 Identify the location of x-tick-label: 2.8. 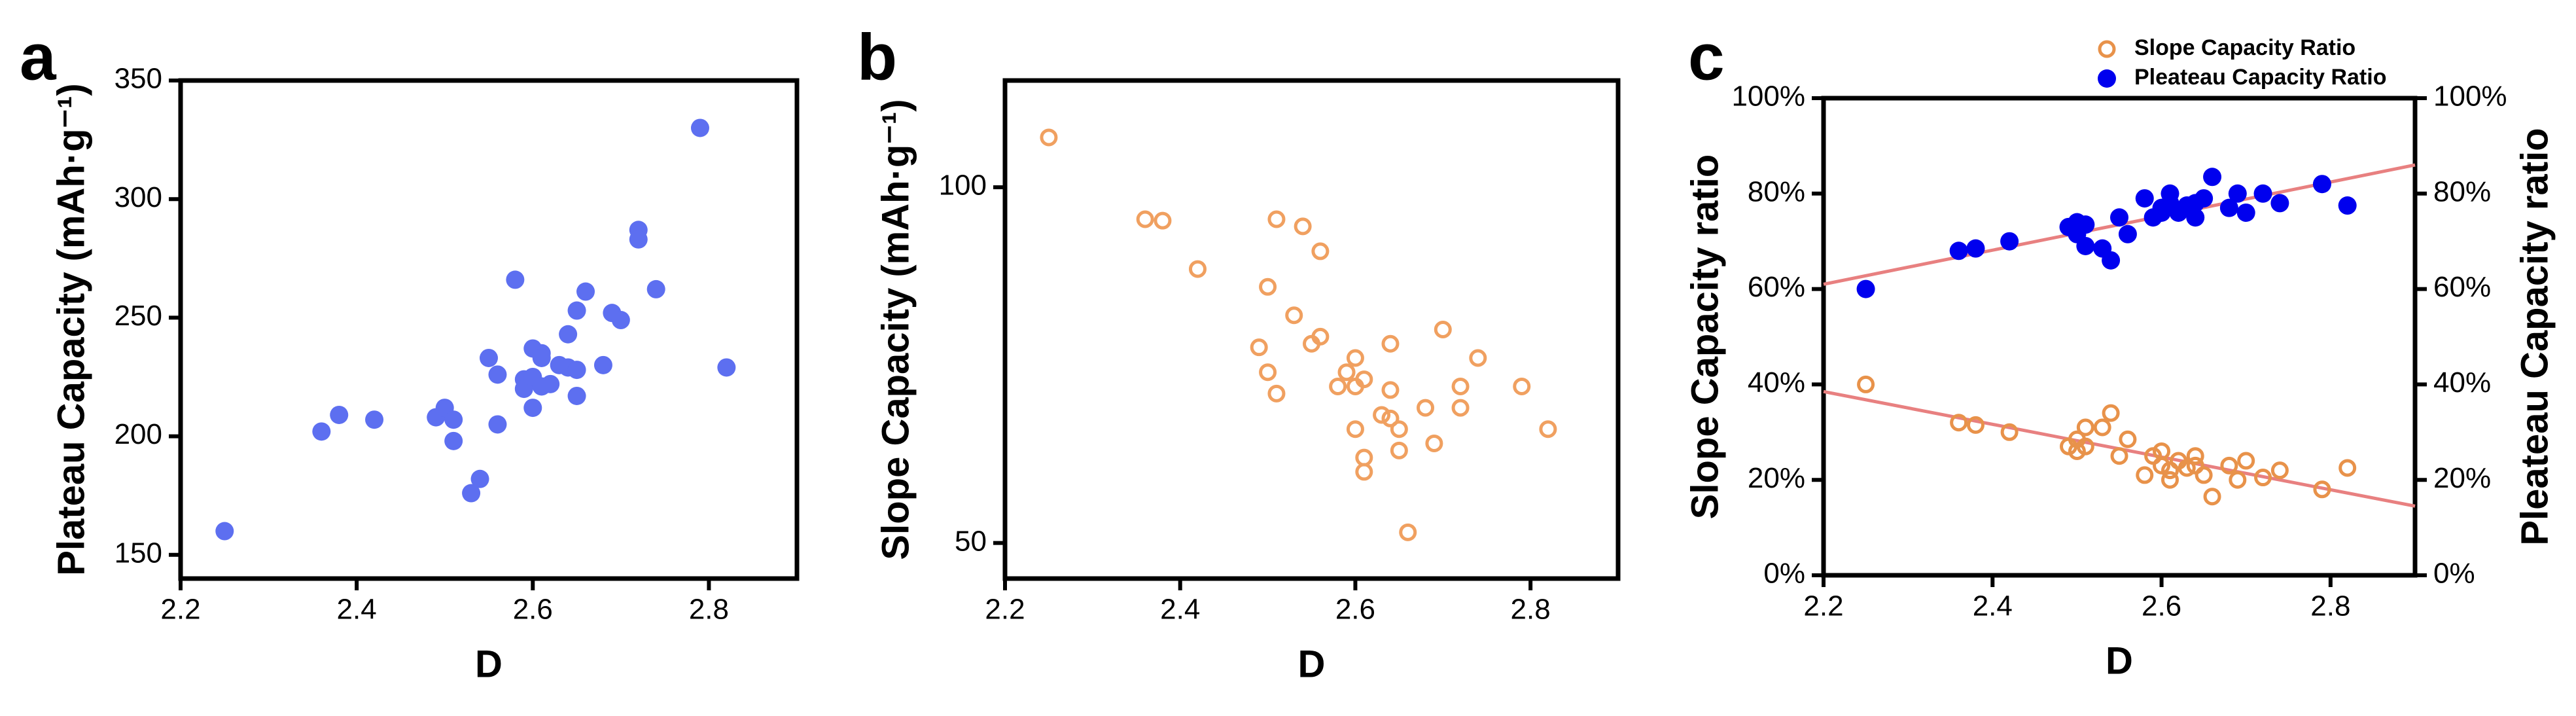
(709, 610).